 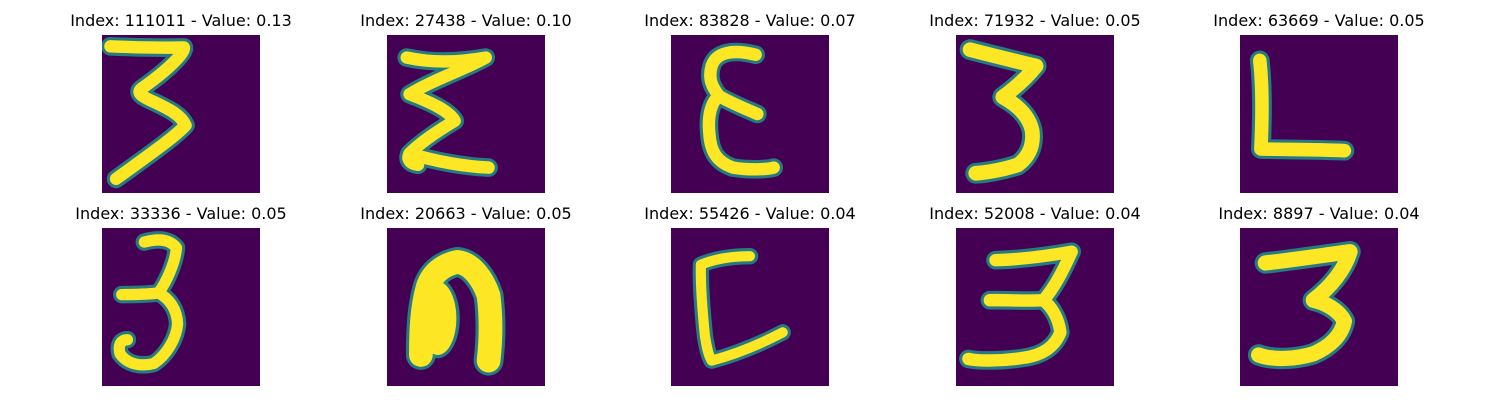 I want to click on panel-title: Index: 55426 - Value: 0.04, so click(x=750, y=213).